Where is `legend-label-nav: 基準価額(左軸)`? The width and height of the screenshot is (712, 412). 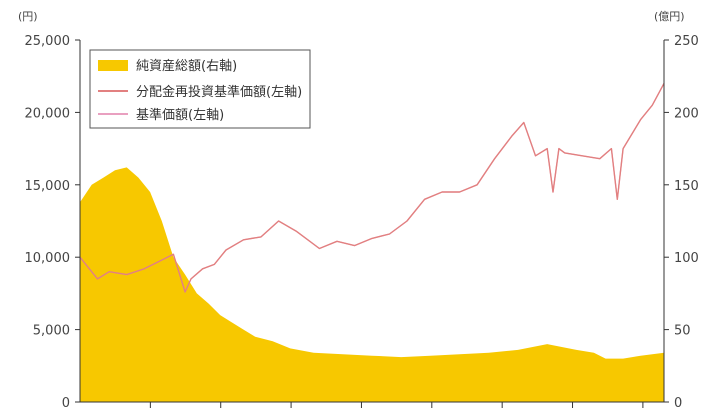 legend-label-nav: 基準価額(左軸) is located at coordinates (180, 115).